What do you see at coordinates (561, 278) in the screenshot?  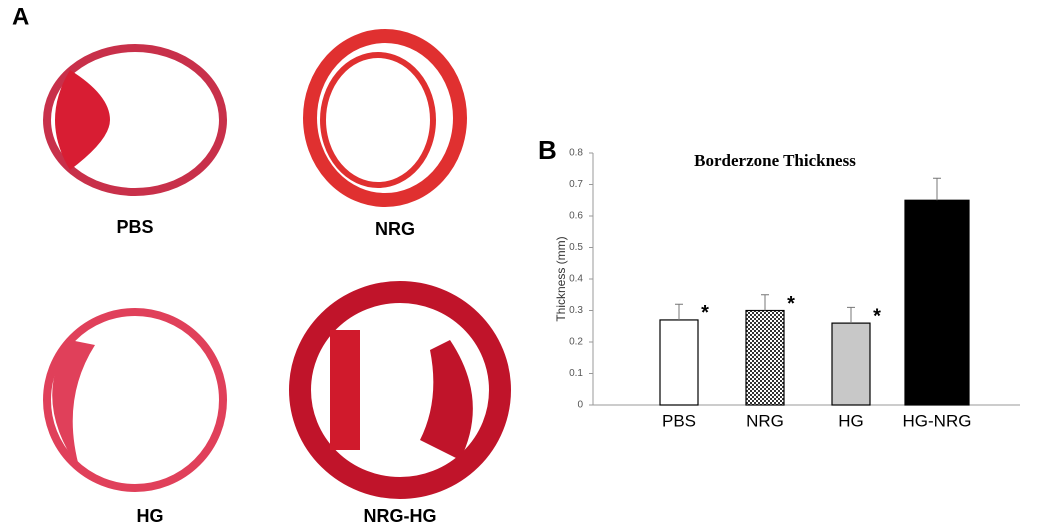 I see `y-axis-label: Thickness (mm)` at bounding box center [561, 278].